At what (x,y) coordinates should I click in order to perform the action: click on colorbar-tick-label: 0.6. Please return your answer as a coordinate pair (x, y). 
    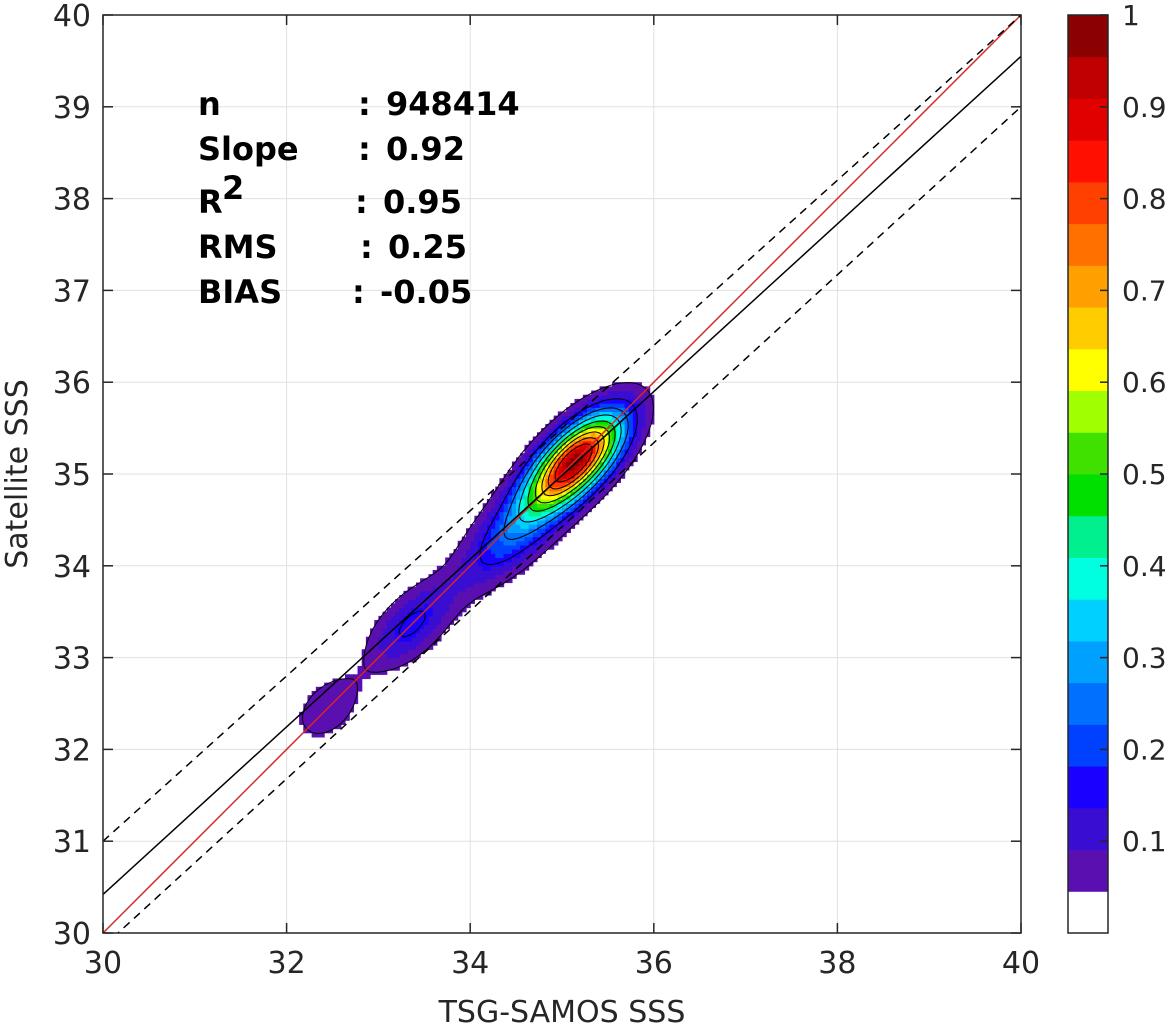
    Looking at the image, I should click on (1144, 382).